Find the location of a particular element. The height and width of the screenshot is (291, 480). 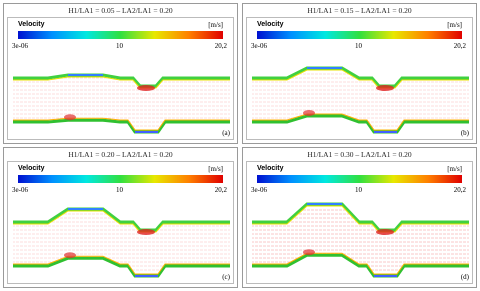

panel-title: H1/LA1 = 0.30 – LA2/LA1 = 0.20 is located at coordinates (359, 154).